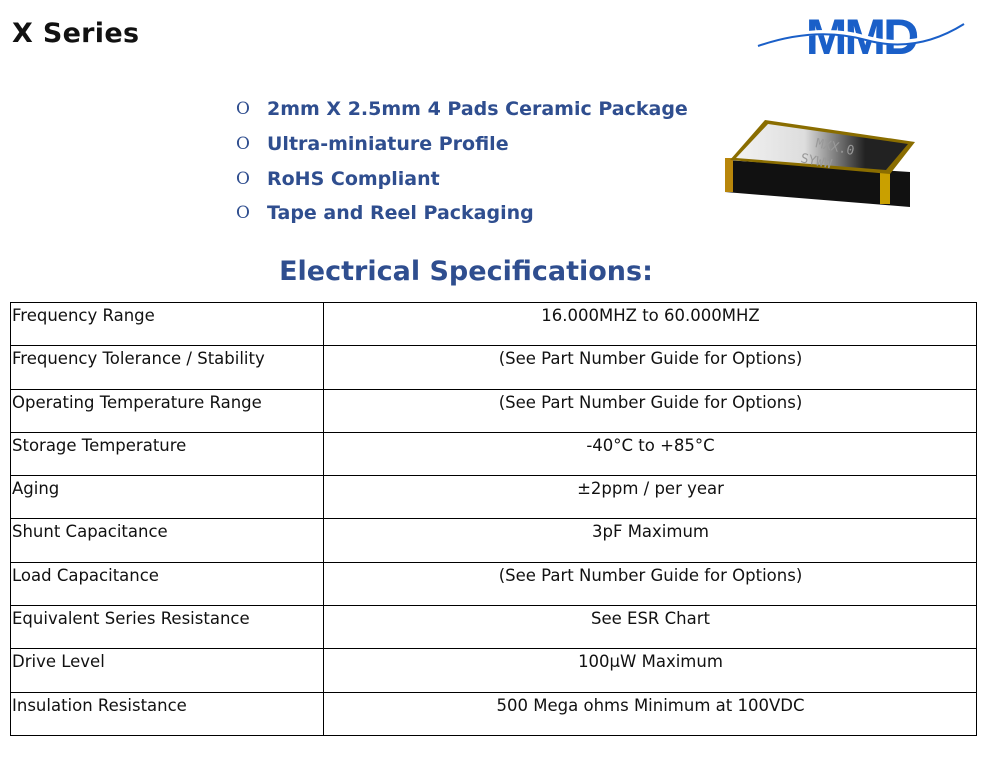 This screenshot has height=757, width=986. What do you see at coordinates (650, 324) in the screenshot?
I see `value-cell: 16.000MHZ to 60.000MHZ` at bounding box center [650, 324].